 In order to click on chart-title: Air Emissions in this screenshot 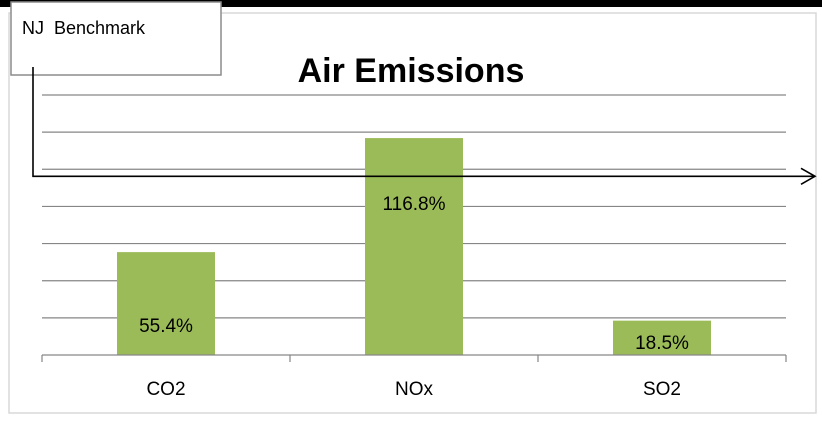, I will do `click(411, 71)`.